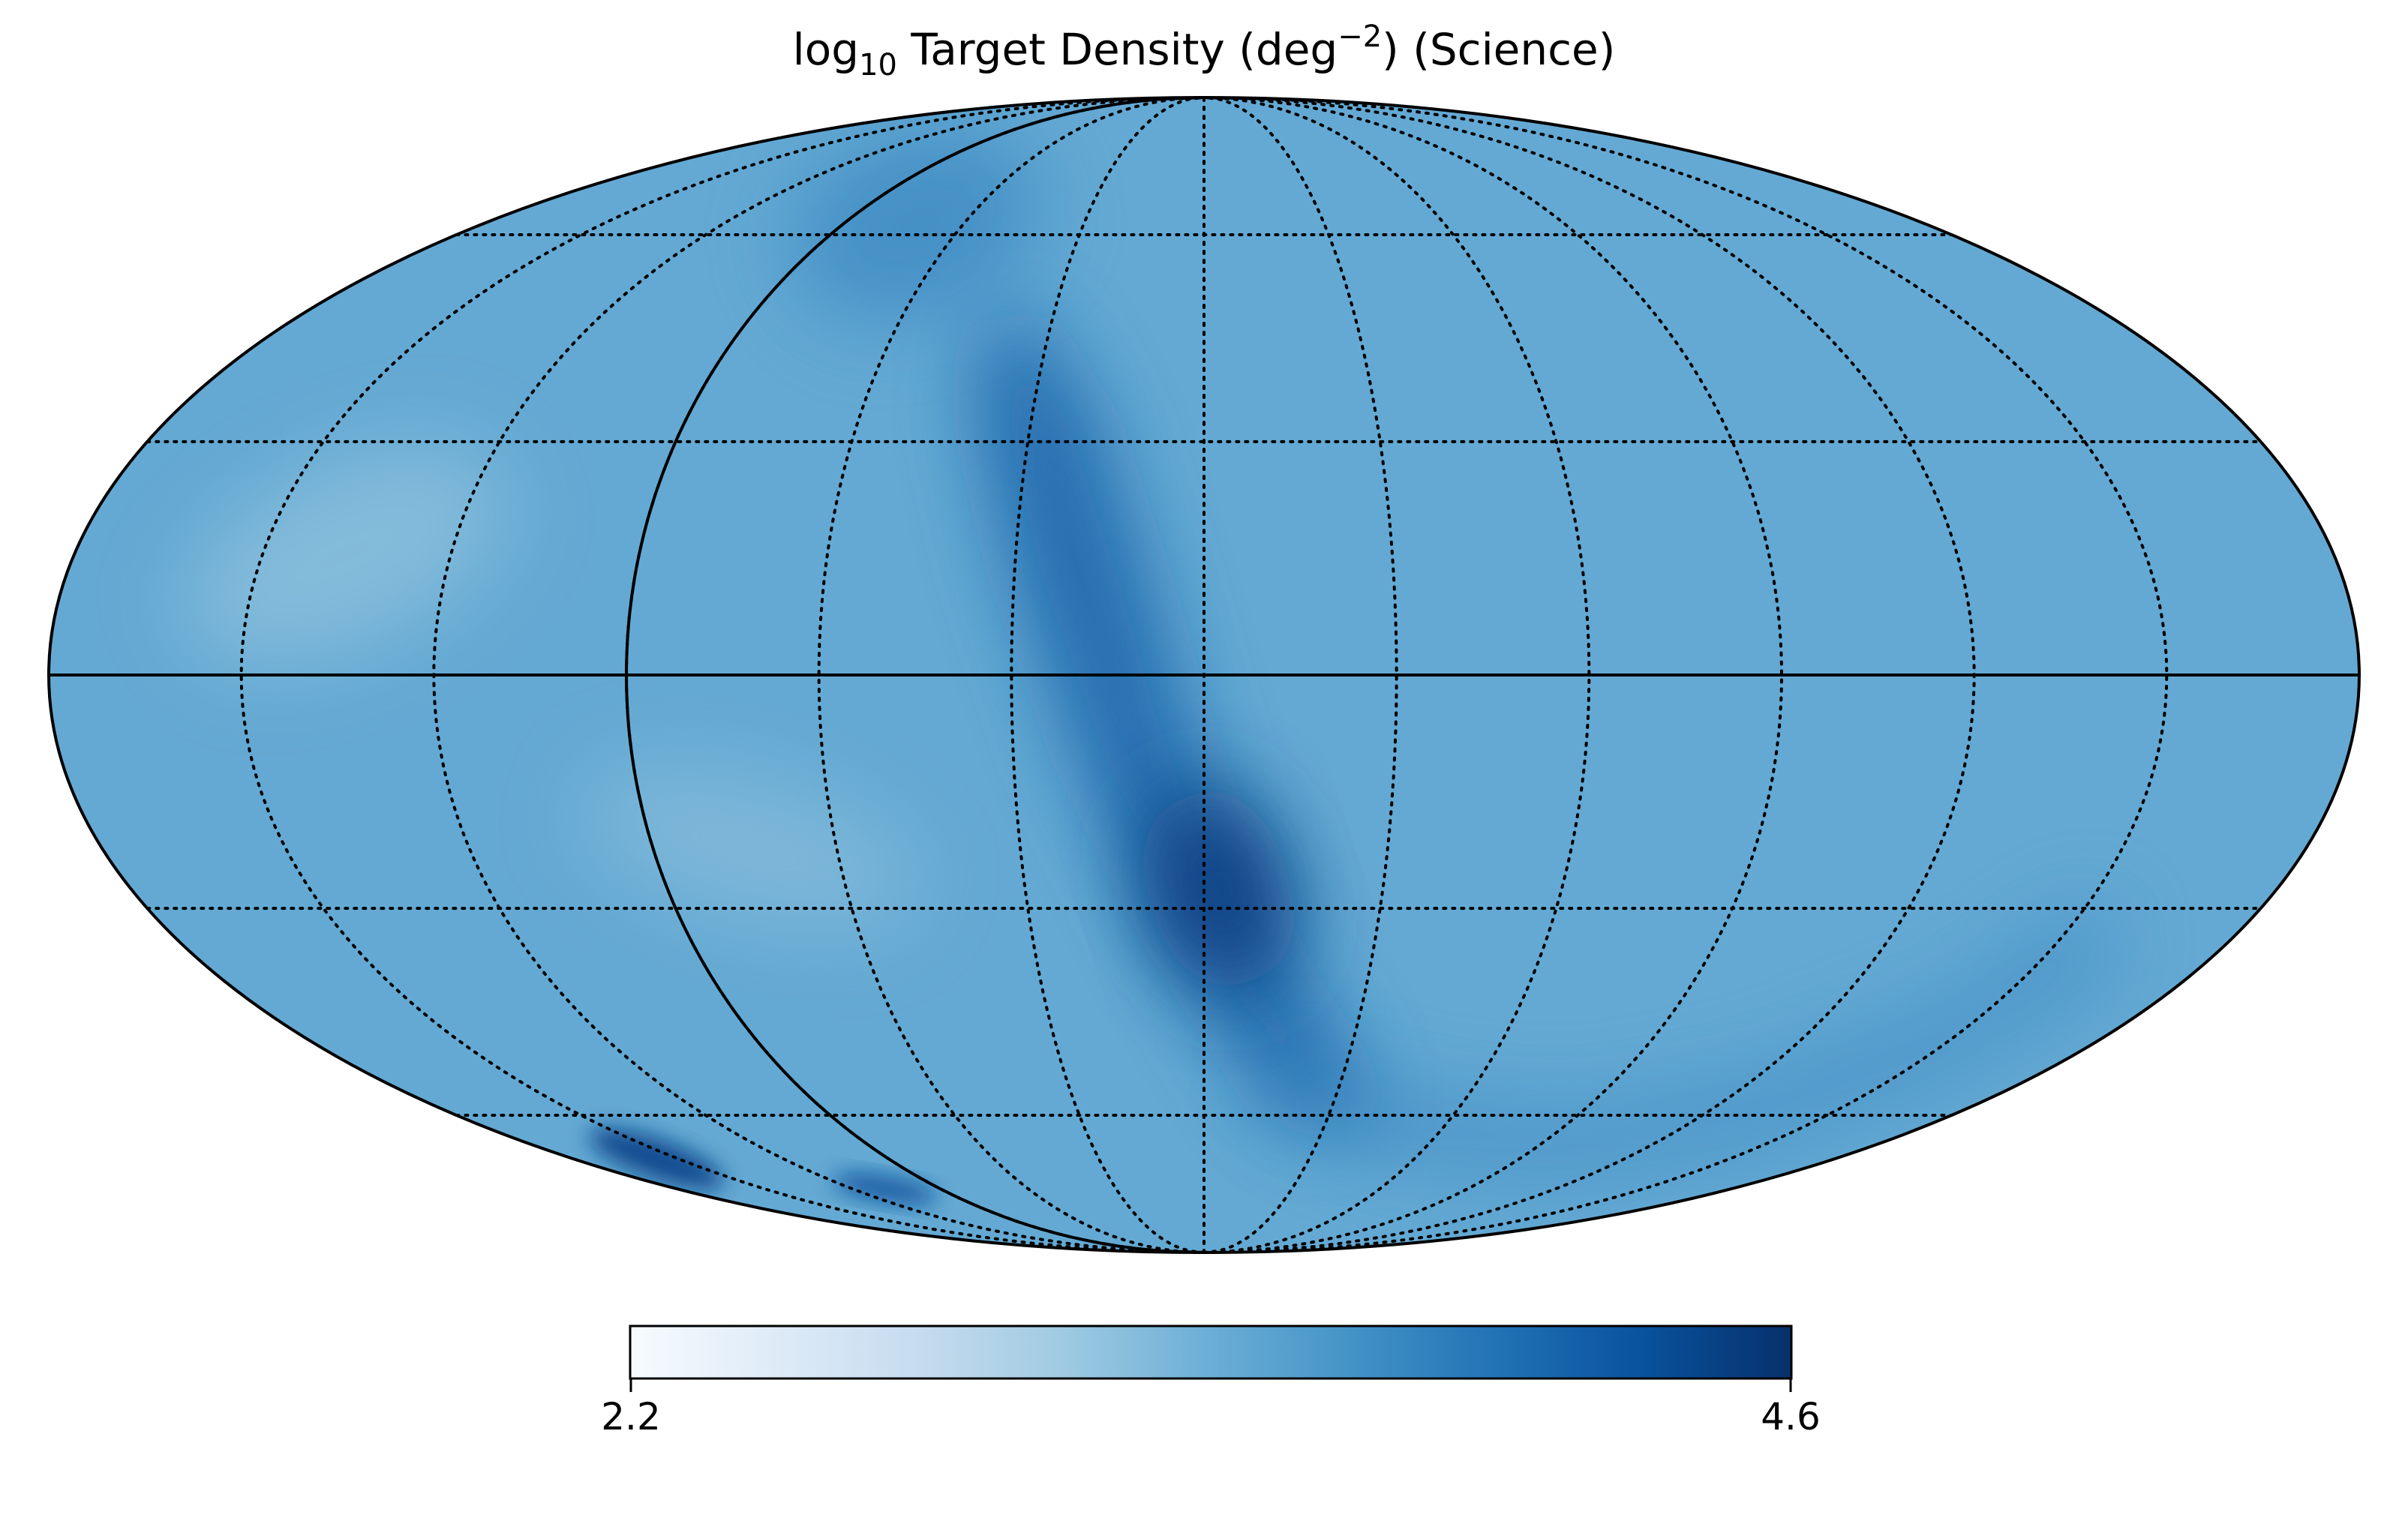 The height and width of the screenshot is (1536, 2408). What do you see at coordinates (631, 1416) in the screenshot?
I see `colorbar-min-label: 2.2` at bounding box center [631, 1416].